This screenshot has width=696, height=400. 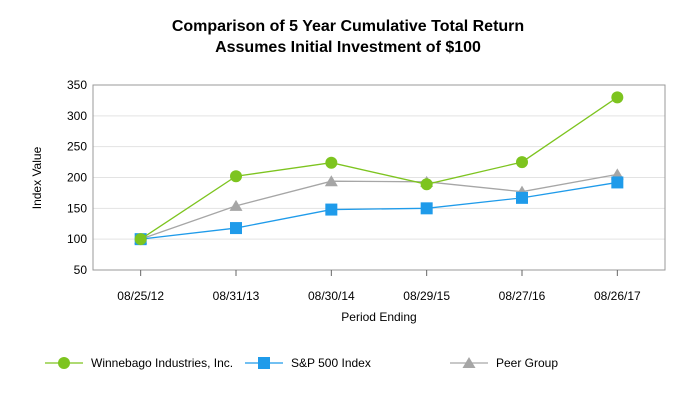 I want to click on y-tick-label: 250, so click(x=77, y=147).